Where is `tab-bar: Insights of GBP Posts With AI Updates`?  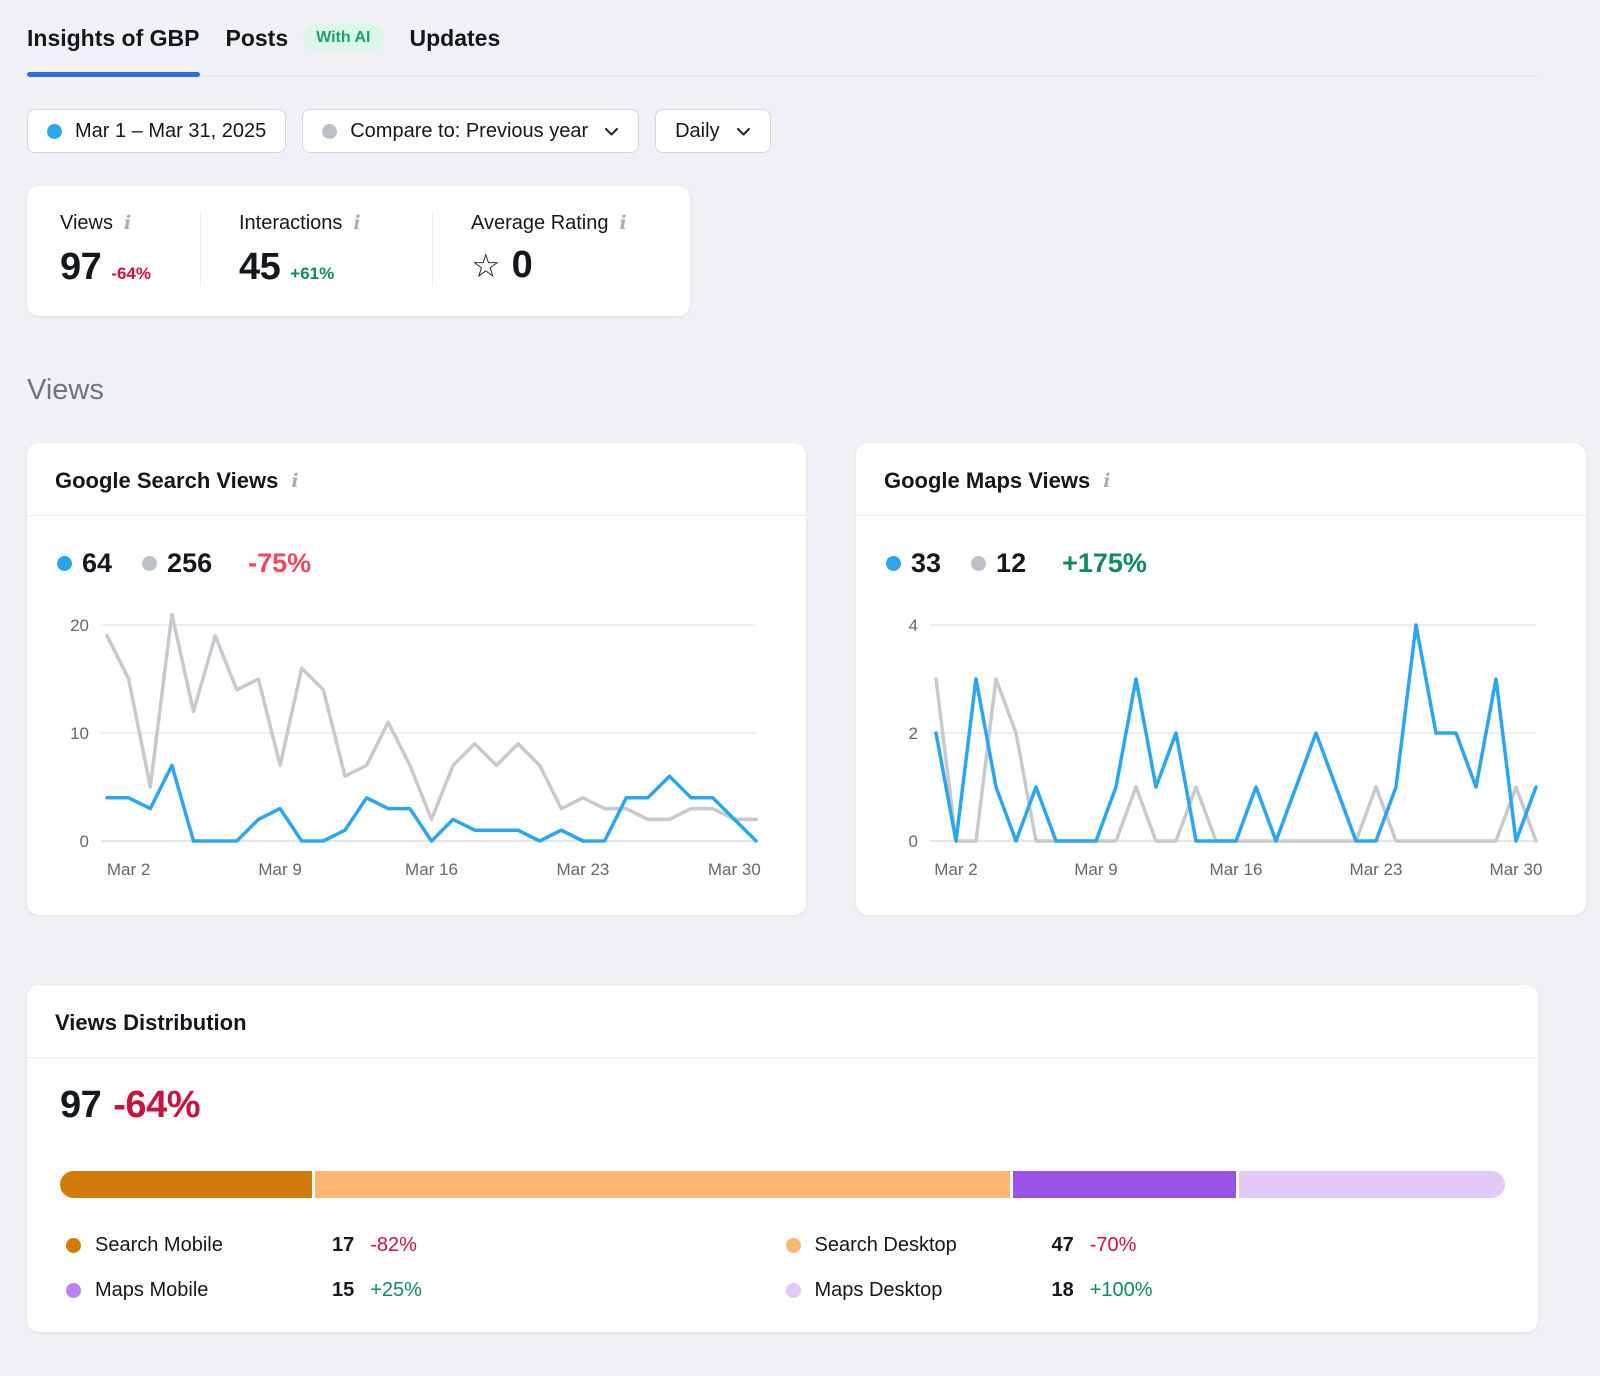 tab-bar: Insights of GBP Posts With AI Updates is located at coordinates (782, 50).